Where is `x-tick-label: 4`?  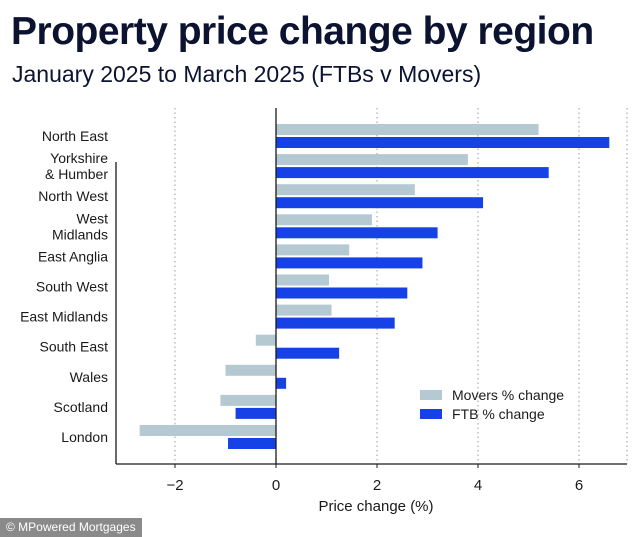
x-tick-label: 4 is located at coordinates (478, 485).